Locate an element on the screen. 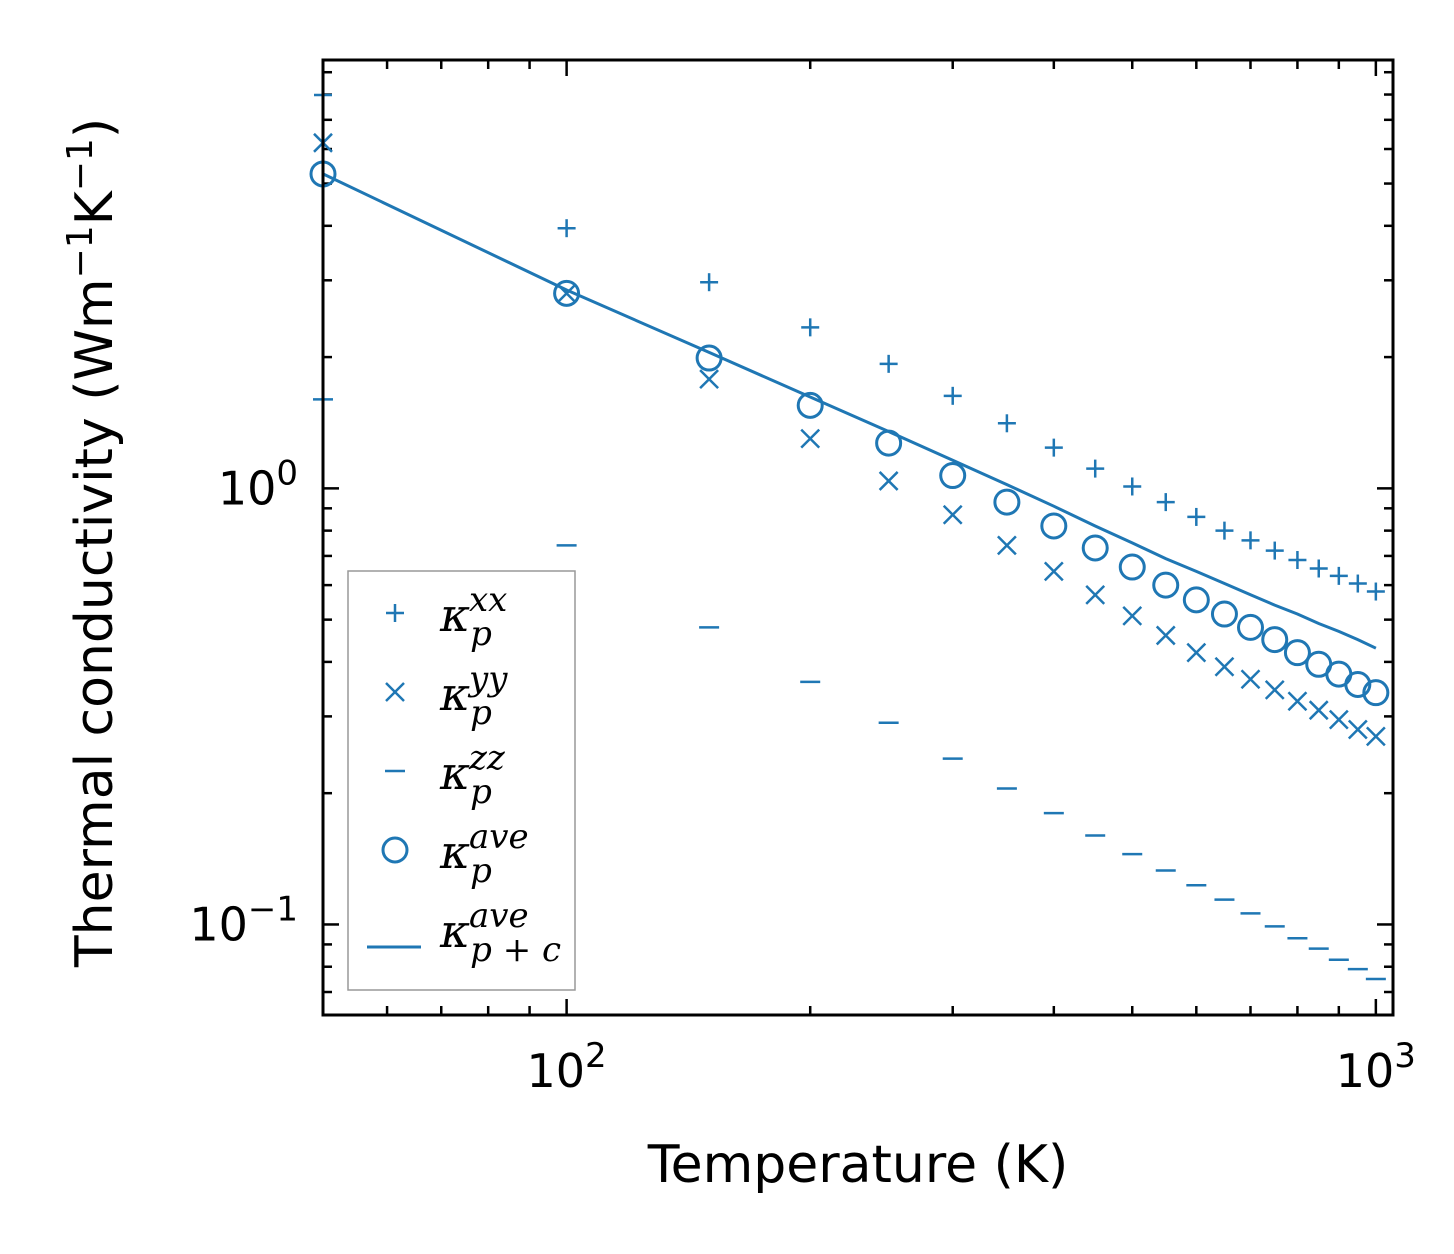 The height and width of the screenshot is (1254, 1454). legend-item-kappa_p_zz: κpzz is located at coordinates (445, 775).